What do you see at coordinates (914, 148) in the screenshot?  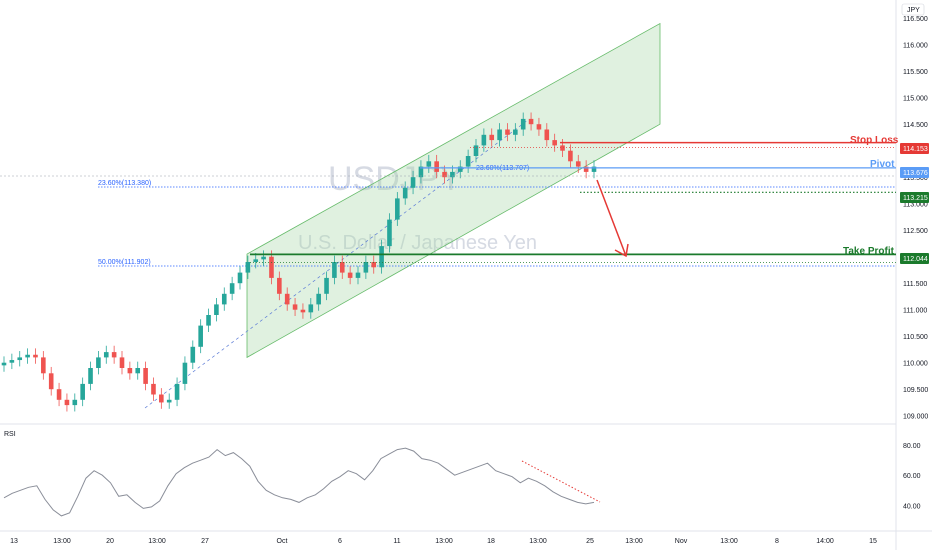 I see `stop-loss-badge: 114.153` at bounding box center [914, 148].